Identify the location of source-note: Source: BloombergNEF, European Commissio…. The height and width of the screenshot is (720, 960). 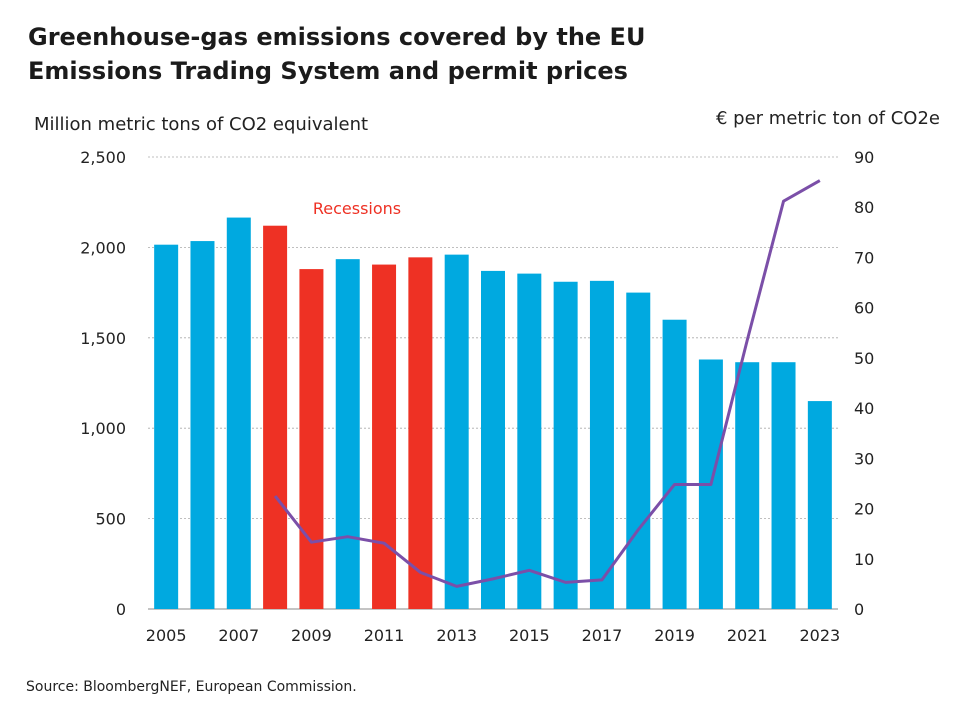
(191, 687).